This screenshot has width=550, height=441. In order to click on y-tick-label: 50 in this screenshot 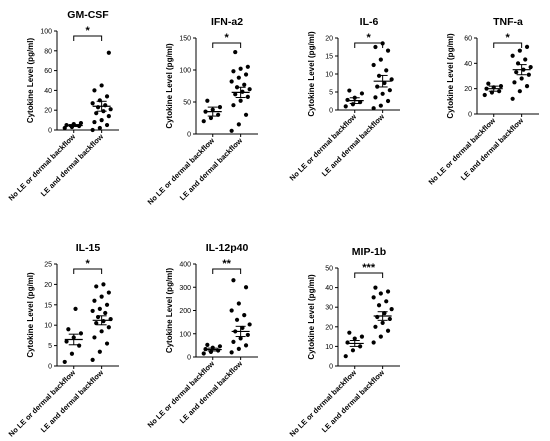, I will do `click(329, 269)`.